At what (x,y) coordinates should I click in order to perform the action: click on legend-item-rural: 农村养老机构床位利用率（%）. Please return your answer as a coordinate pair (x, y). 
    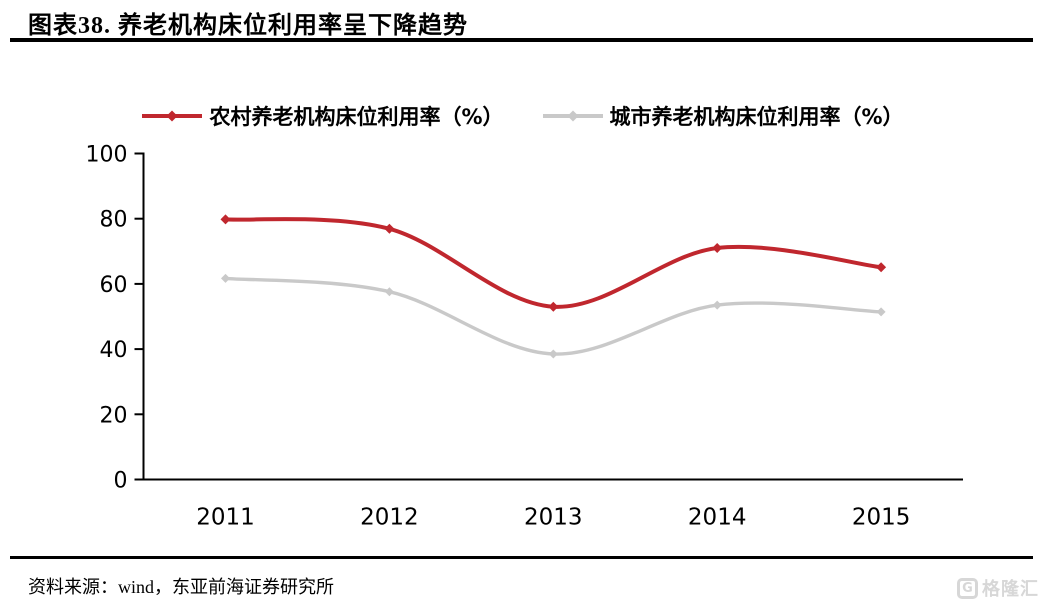
    Looking at the image, I should click on (322, 116).